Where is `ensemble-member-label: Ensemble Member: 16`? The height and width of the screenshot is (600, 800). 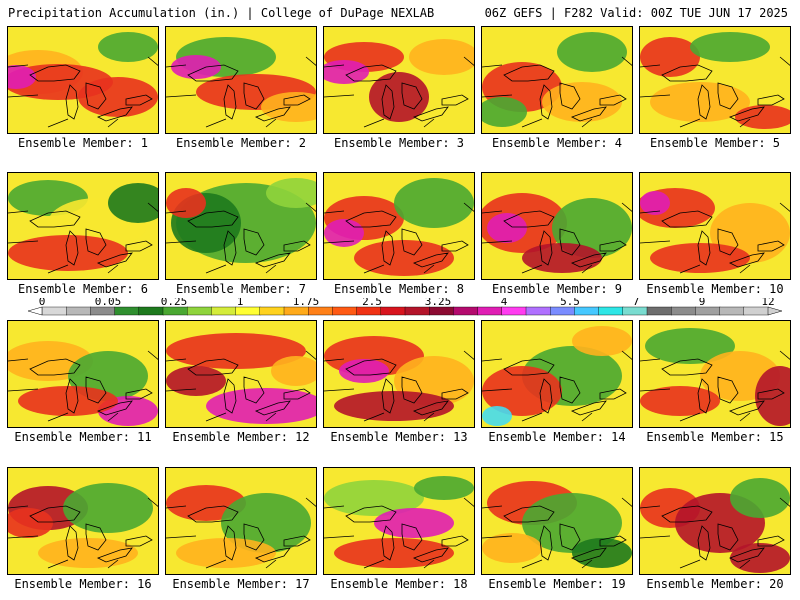 ensemble-member-label: Ensemble Member: 16 is located at coordinates (83, 584).